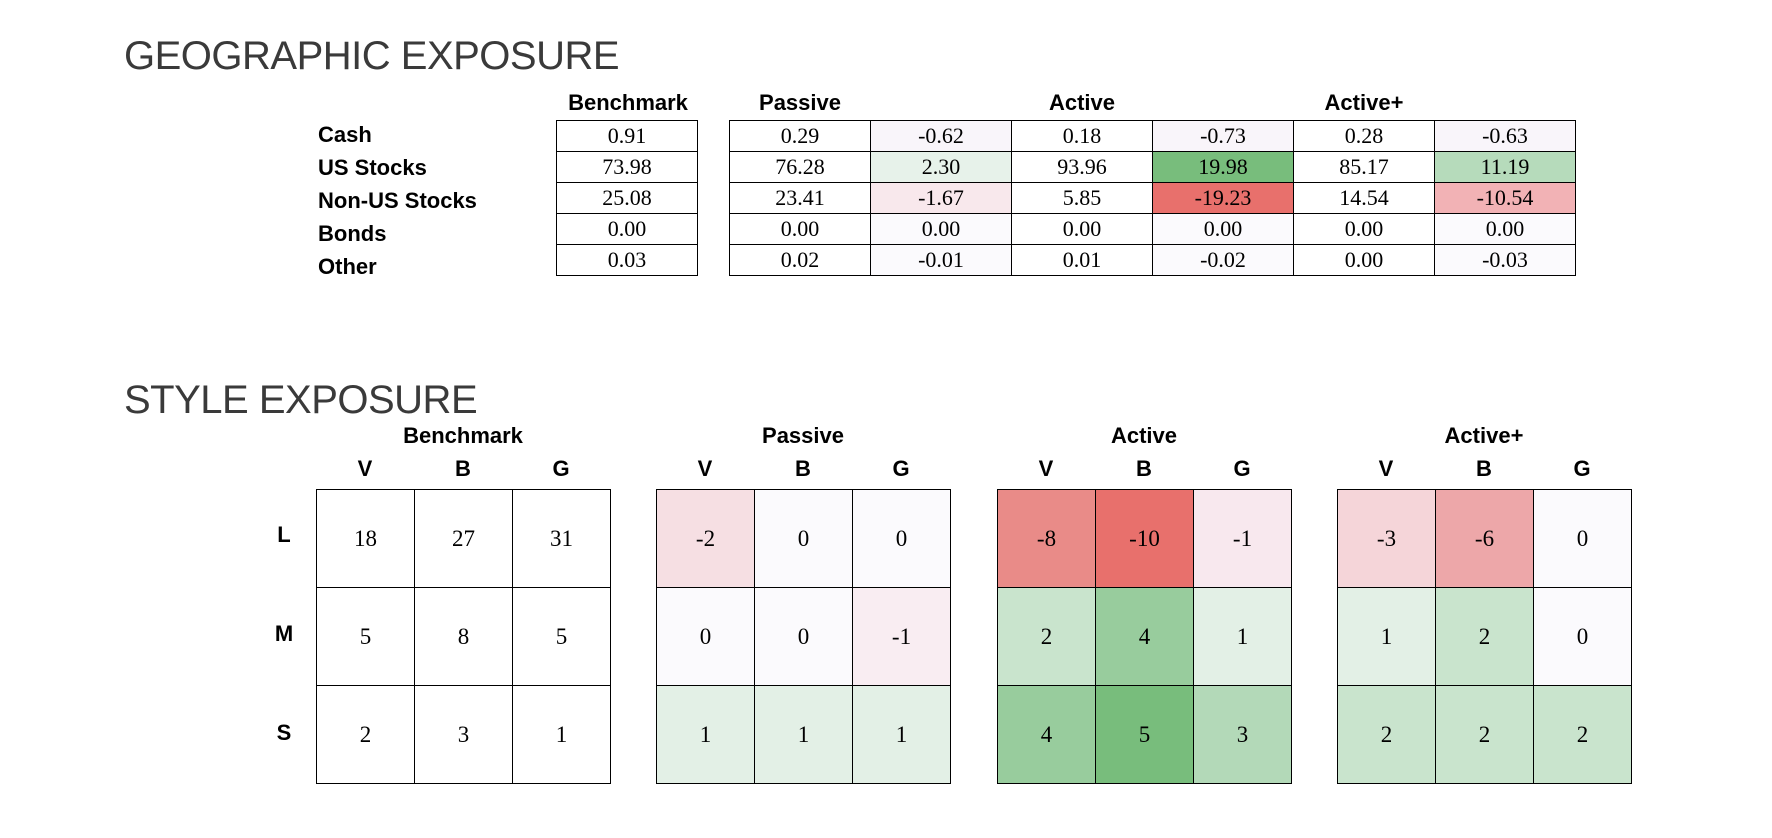  I want to click on table-cell: 27, so click(463, 538).